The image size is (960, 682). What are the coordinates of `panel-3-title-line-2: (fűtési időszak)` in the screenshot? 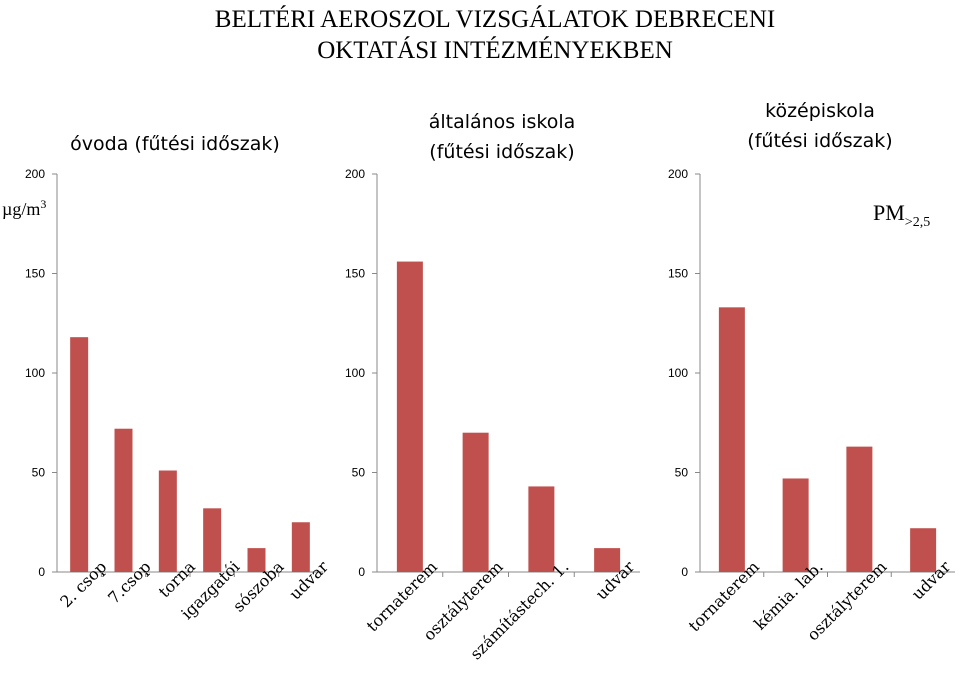 It's located at (819, 141).